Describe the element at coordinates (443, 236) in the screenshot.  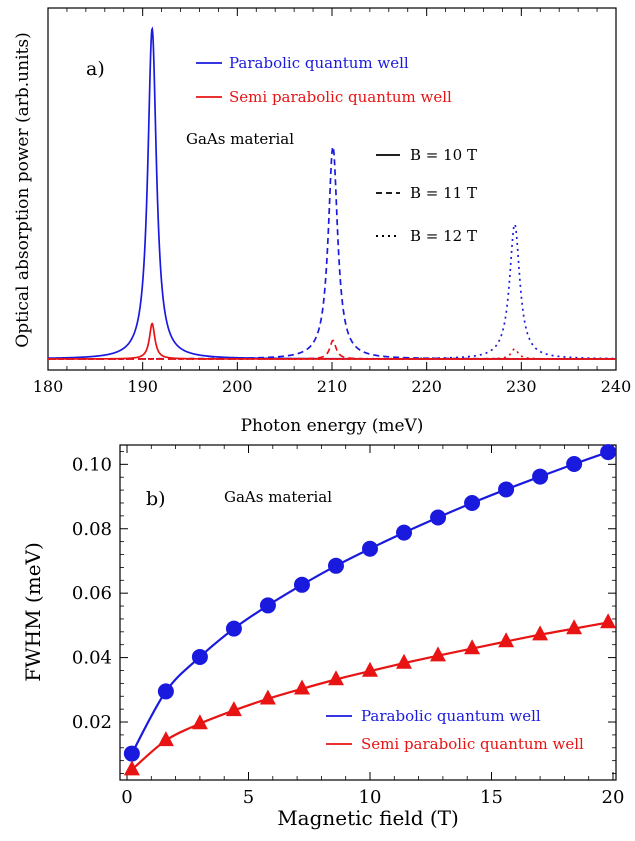
I see `legend-a-b12-label: B = 12 T` at that location.